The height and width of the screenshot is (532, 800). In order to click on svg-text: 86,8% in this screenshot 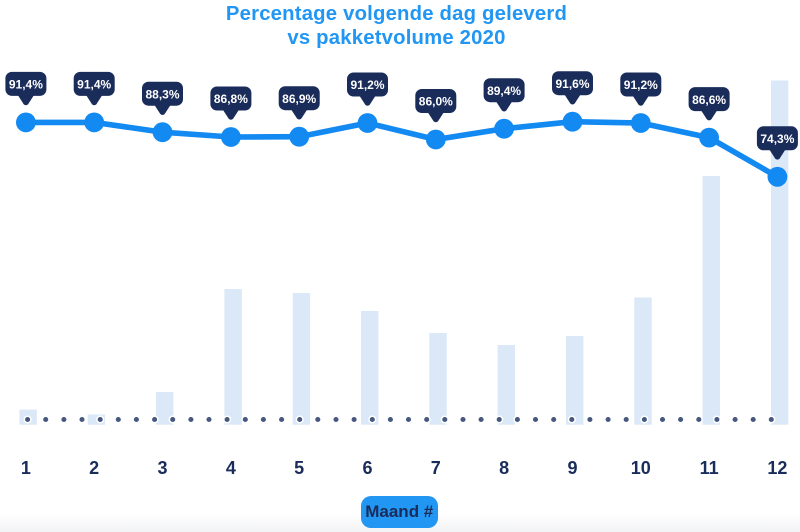, I will do `click(231, 99)`.